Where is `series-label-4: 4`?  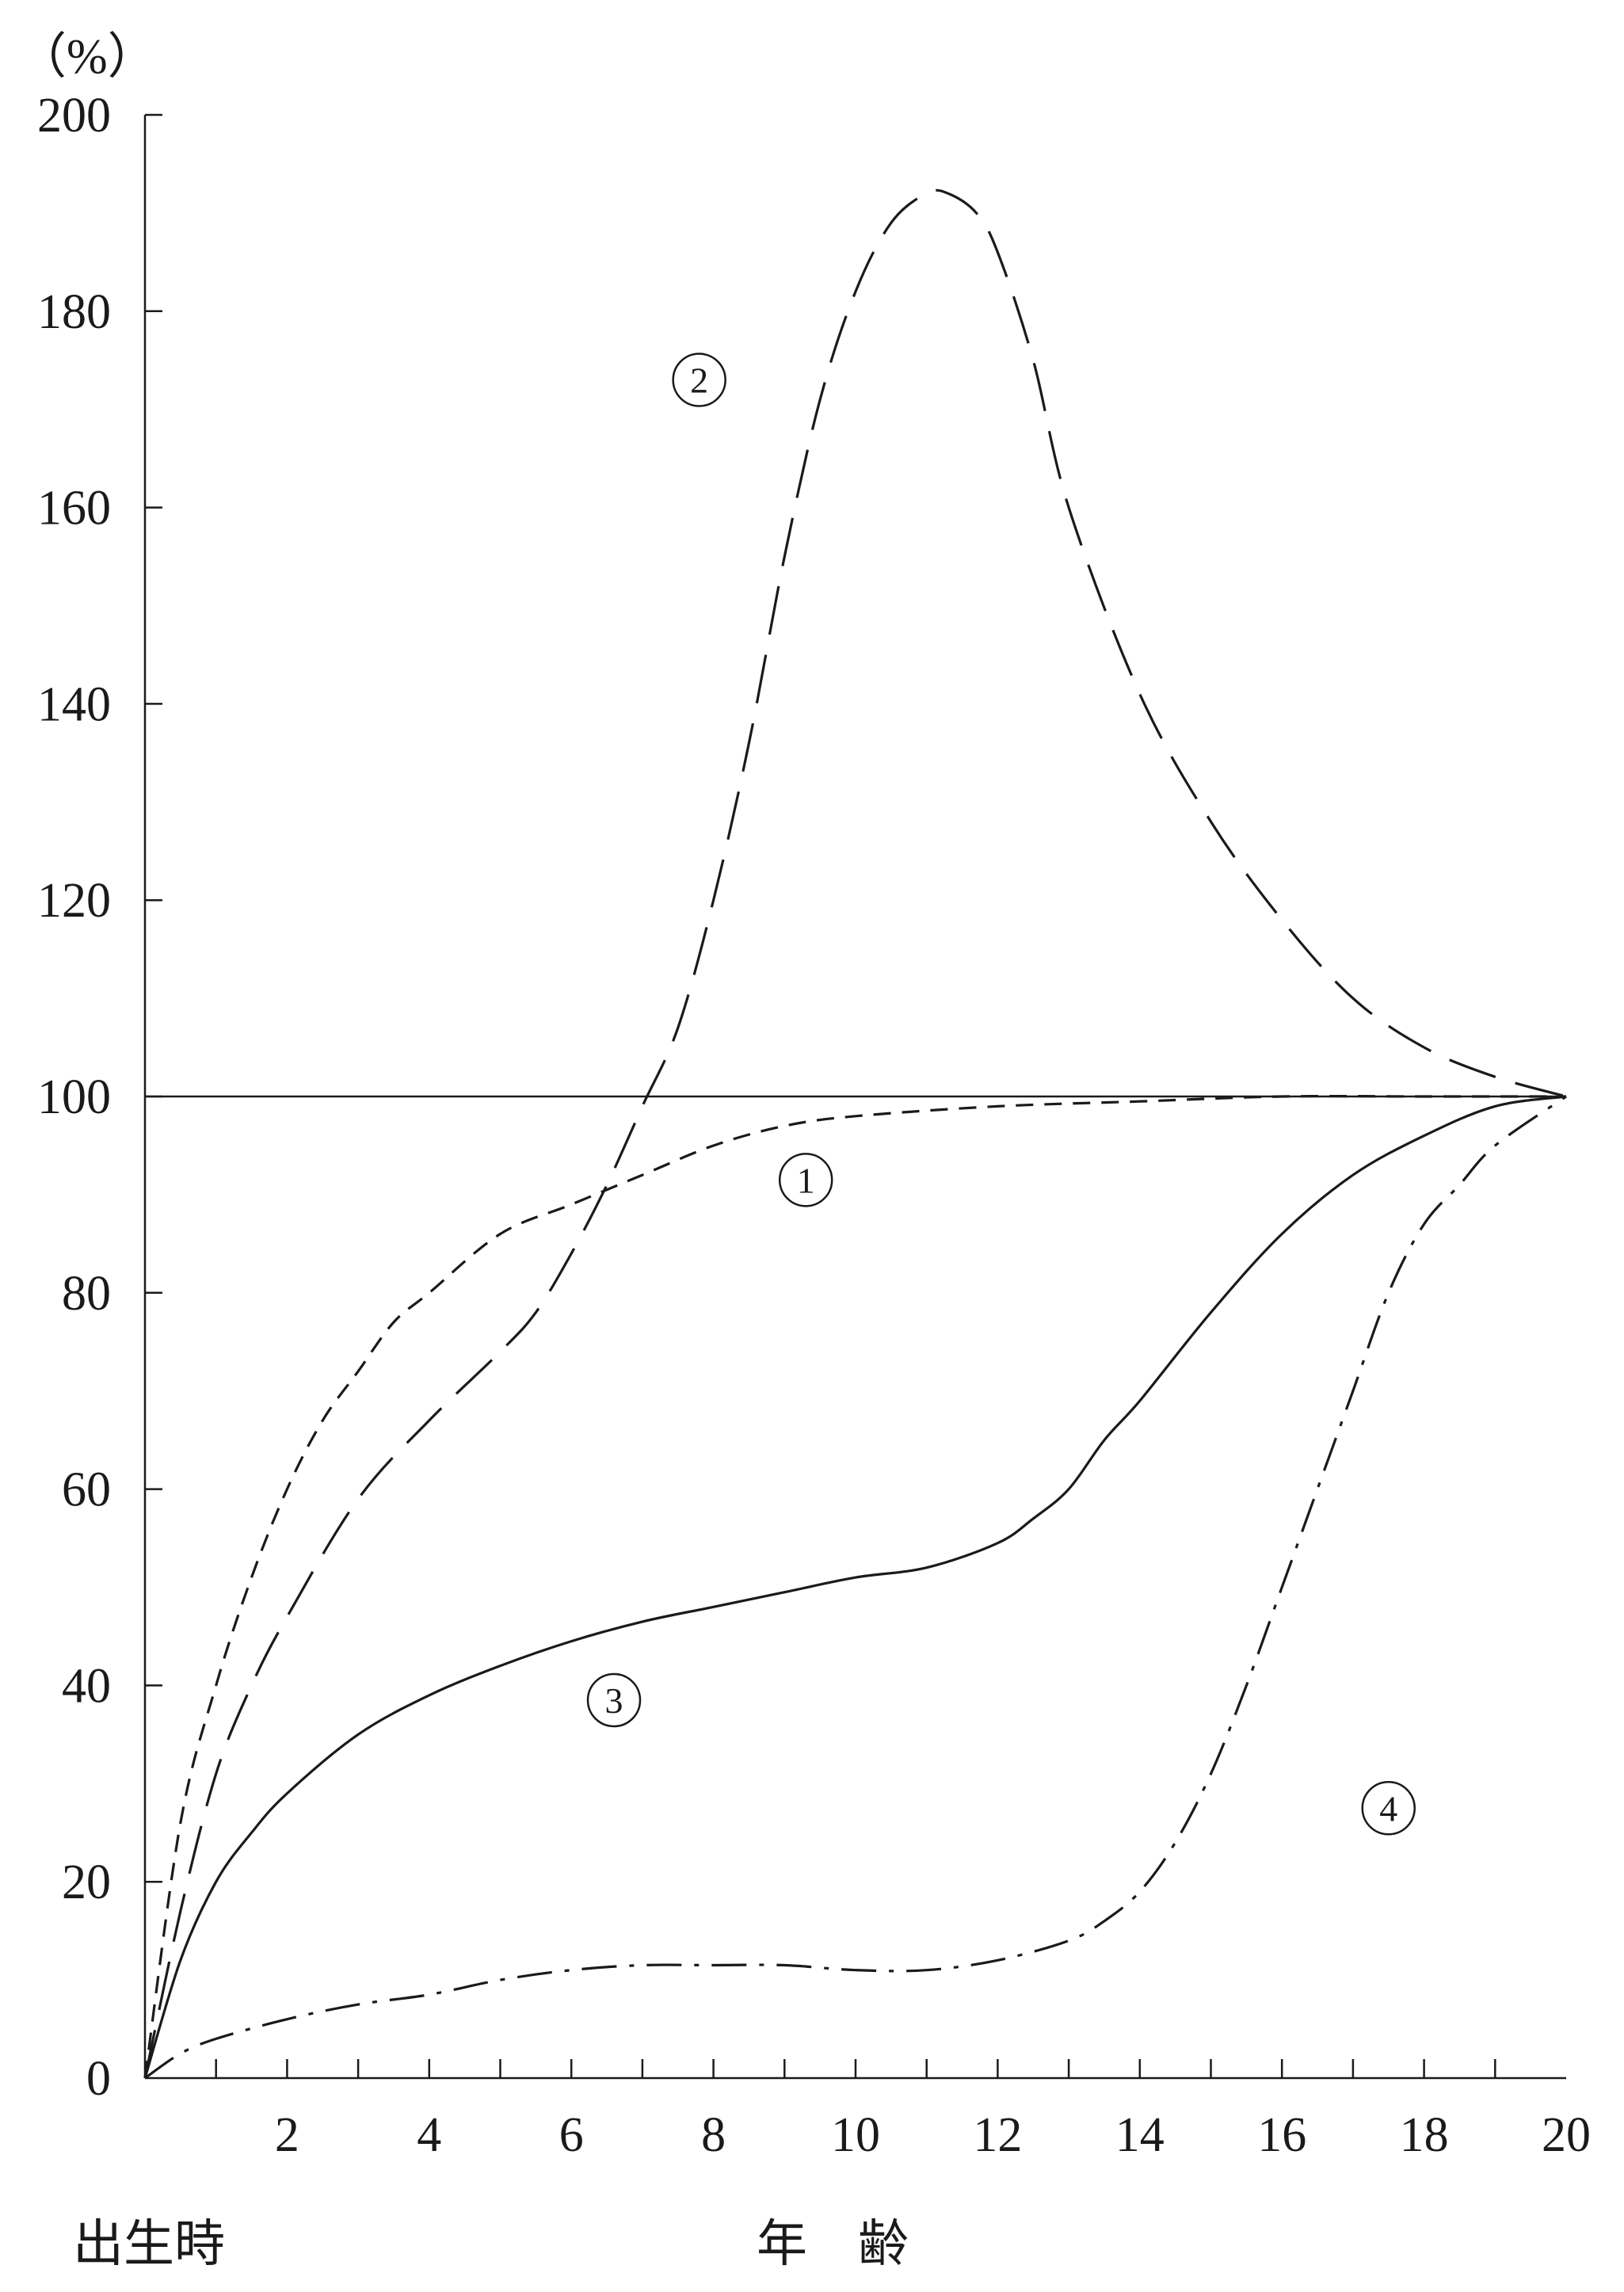
series-label-4: 4 is located at coordinates (1388, 1809).